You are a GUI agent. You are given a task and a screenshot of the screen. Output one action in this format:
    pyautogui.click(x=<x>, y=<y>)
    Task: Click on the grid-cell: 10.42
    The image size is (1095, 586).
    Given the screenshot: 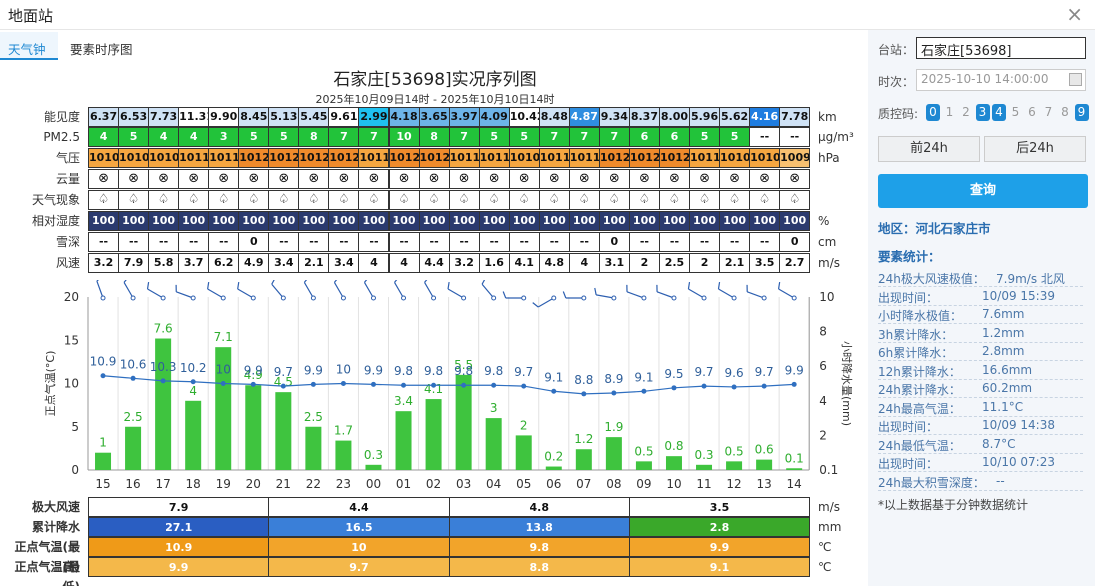 What is the action you would take?
    pyautogui.click(x=524, y=117)
    